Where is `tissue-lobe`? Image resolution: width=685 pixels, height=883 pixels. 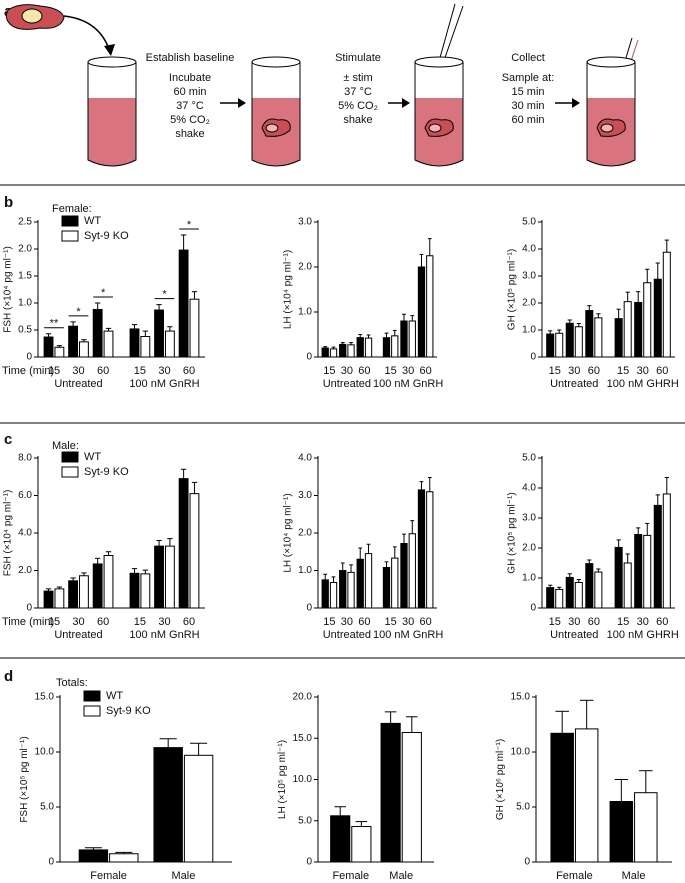
tissue-lobe is located at coordinates (435, 128).